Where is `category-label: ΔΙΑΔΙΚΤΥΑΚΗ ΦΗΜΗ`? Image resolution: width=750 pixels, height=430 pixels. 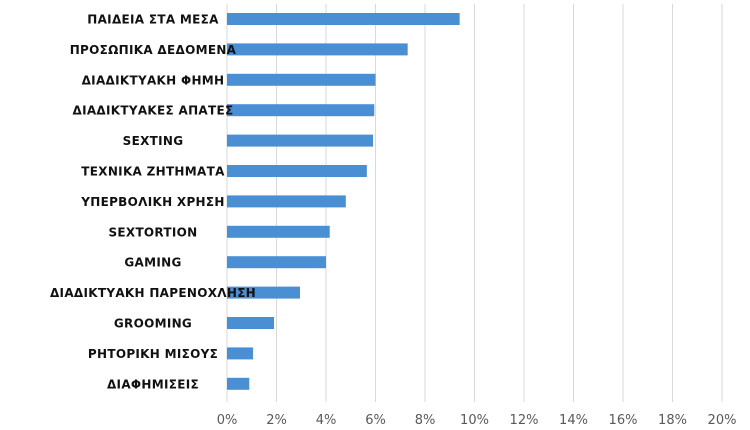
category-label: ΔΙΑΔΙΚΤΥΑΚΗ ΦΗΜΗ is located at coordinates (153, 80).